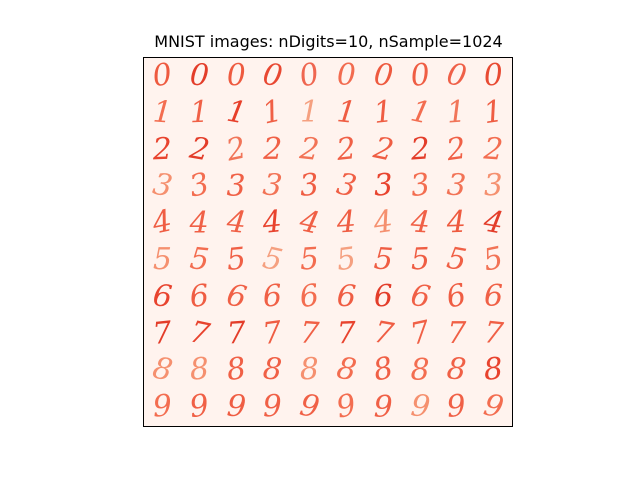  Describe the element at coordinates (328, 41) in the screenshot. I see `figure-title: MNIST images: nDigits=10, nSample=1024` at that location.